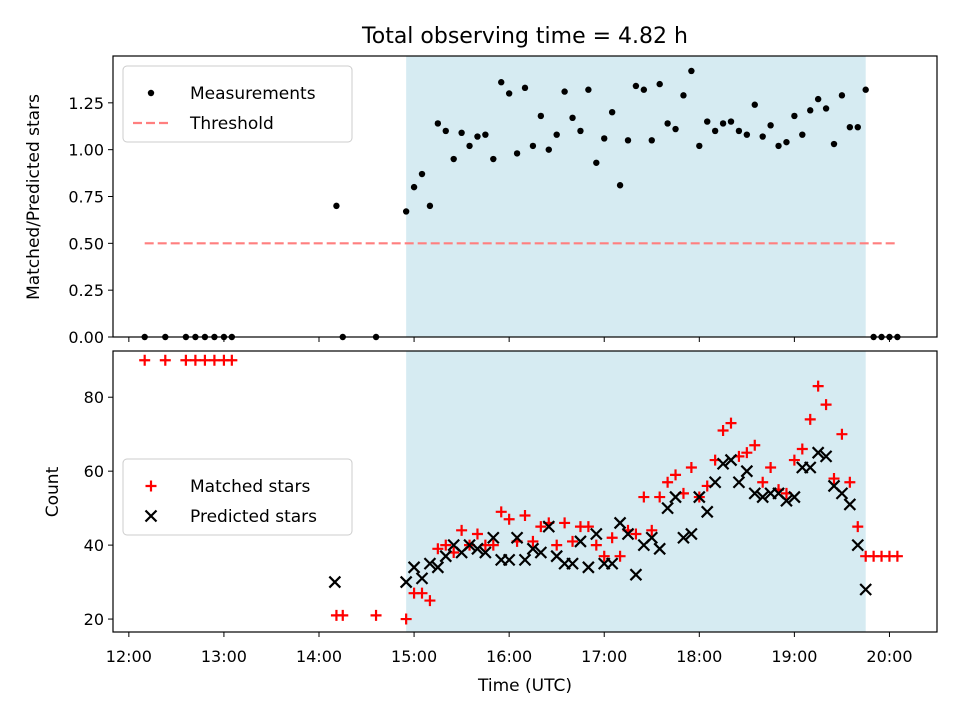 The height and width of the screenshot is (720, 960). Describe the element at coordinates (94, 471) in the screenshot. I see `y-tick-label: 60` at that location.